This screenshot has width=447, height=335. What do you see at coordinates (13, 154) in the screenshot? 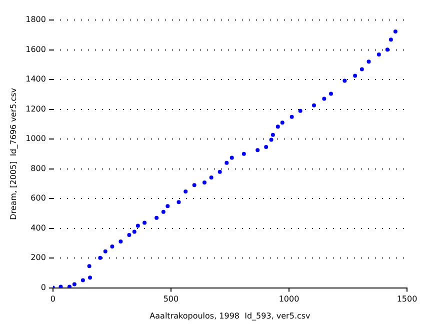
I see `y-axis-title: Dream, [2005] Id_7696 ver5.csv` at bounding box center [13, 154].